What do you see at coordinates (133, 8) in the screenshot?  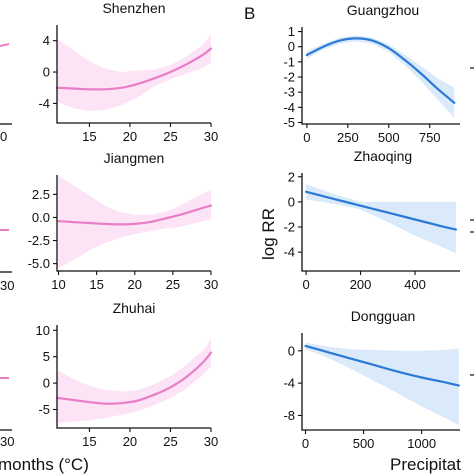 I see `chart-title: Shenzhen` at bounding box center [133, 8].